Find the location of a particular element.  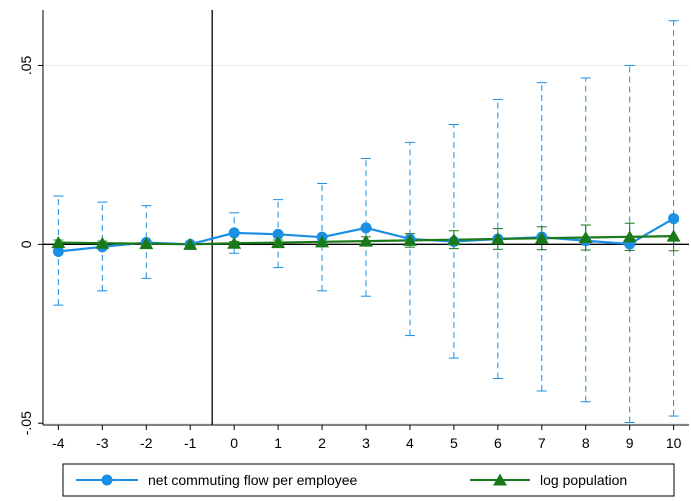

x-tick-label: -3 is located at coordinates (102, 443).